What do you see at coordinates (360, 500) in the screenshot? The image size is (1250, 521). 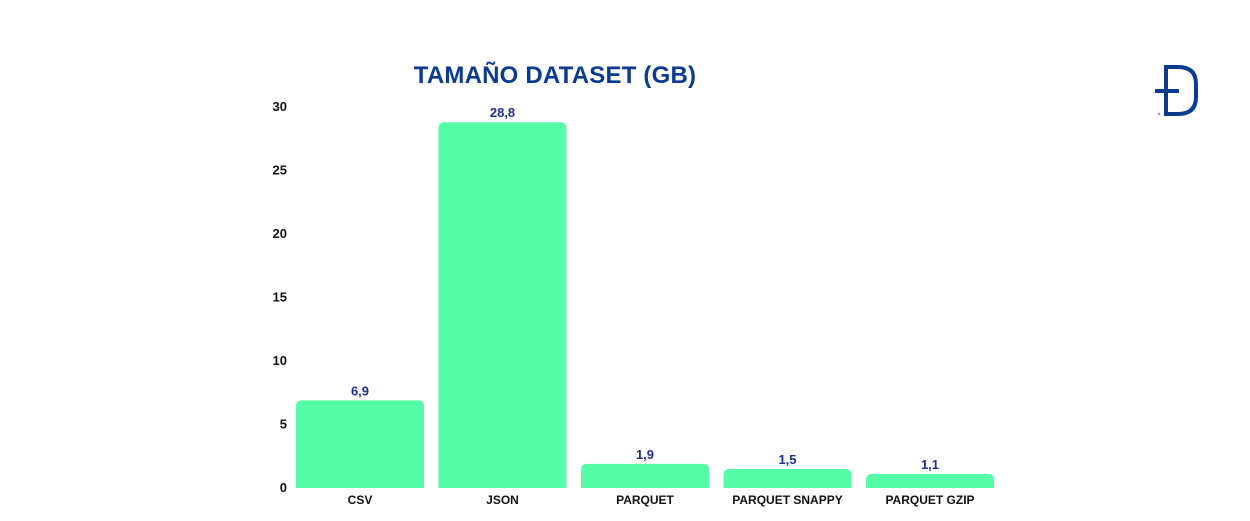 I see `x-tick-label: CSV` at bounding box center [360, 500].